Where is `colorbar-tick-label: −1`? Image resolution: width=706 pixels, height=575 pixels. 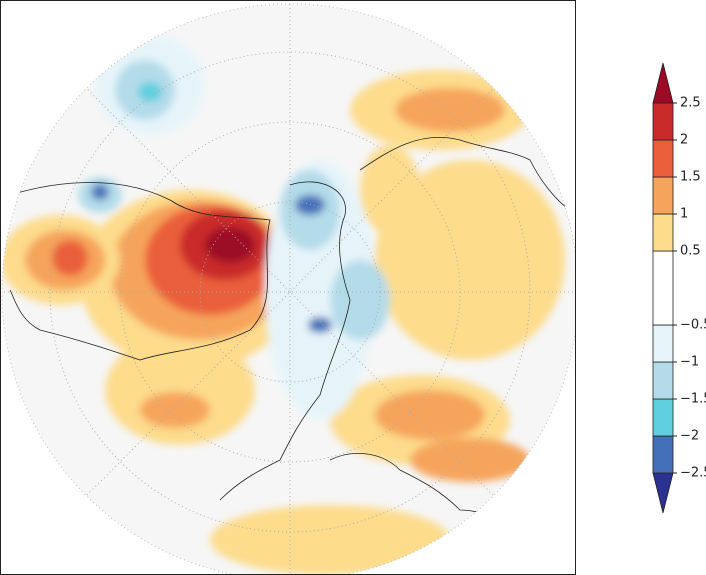 colorbar-tick-label: −1 is located at coordinates (689, 362).